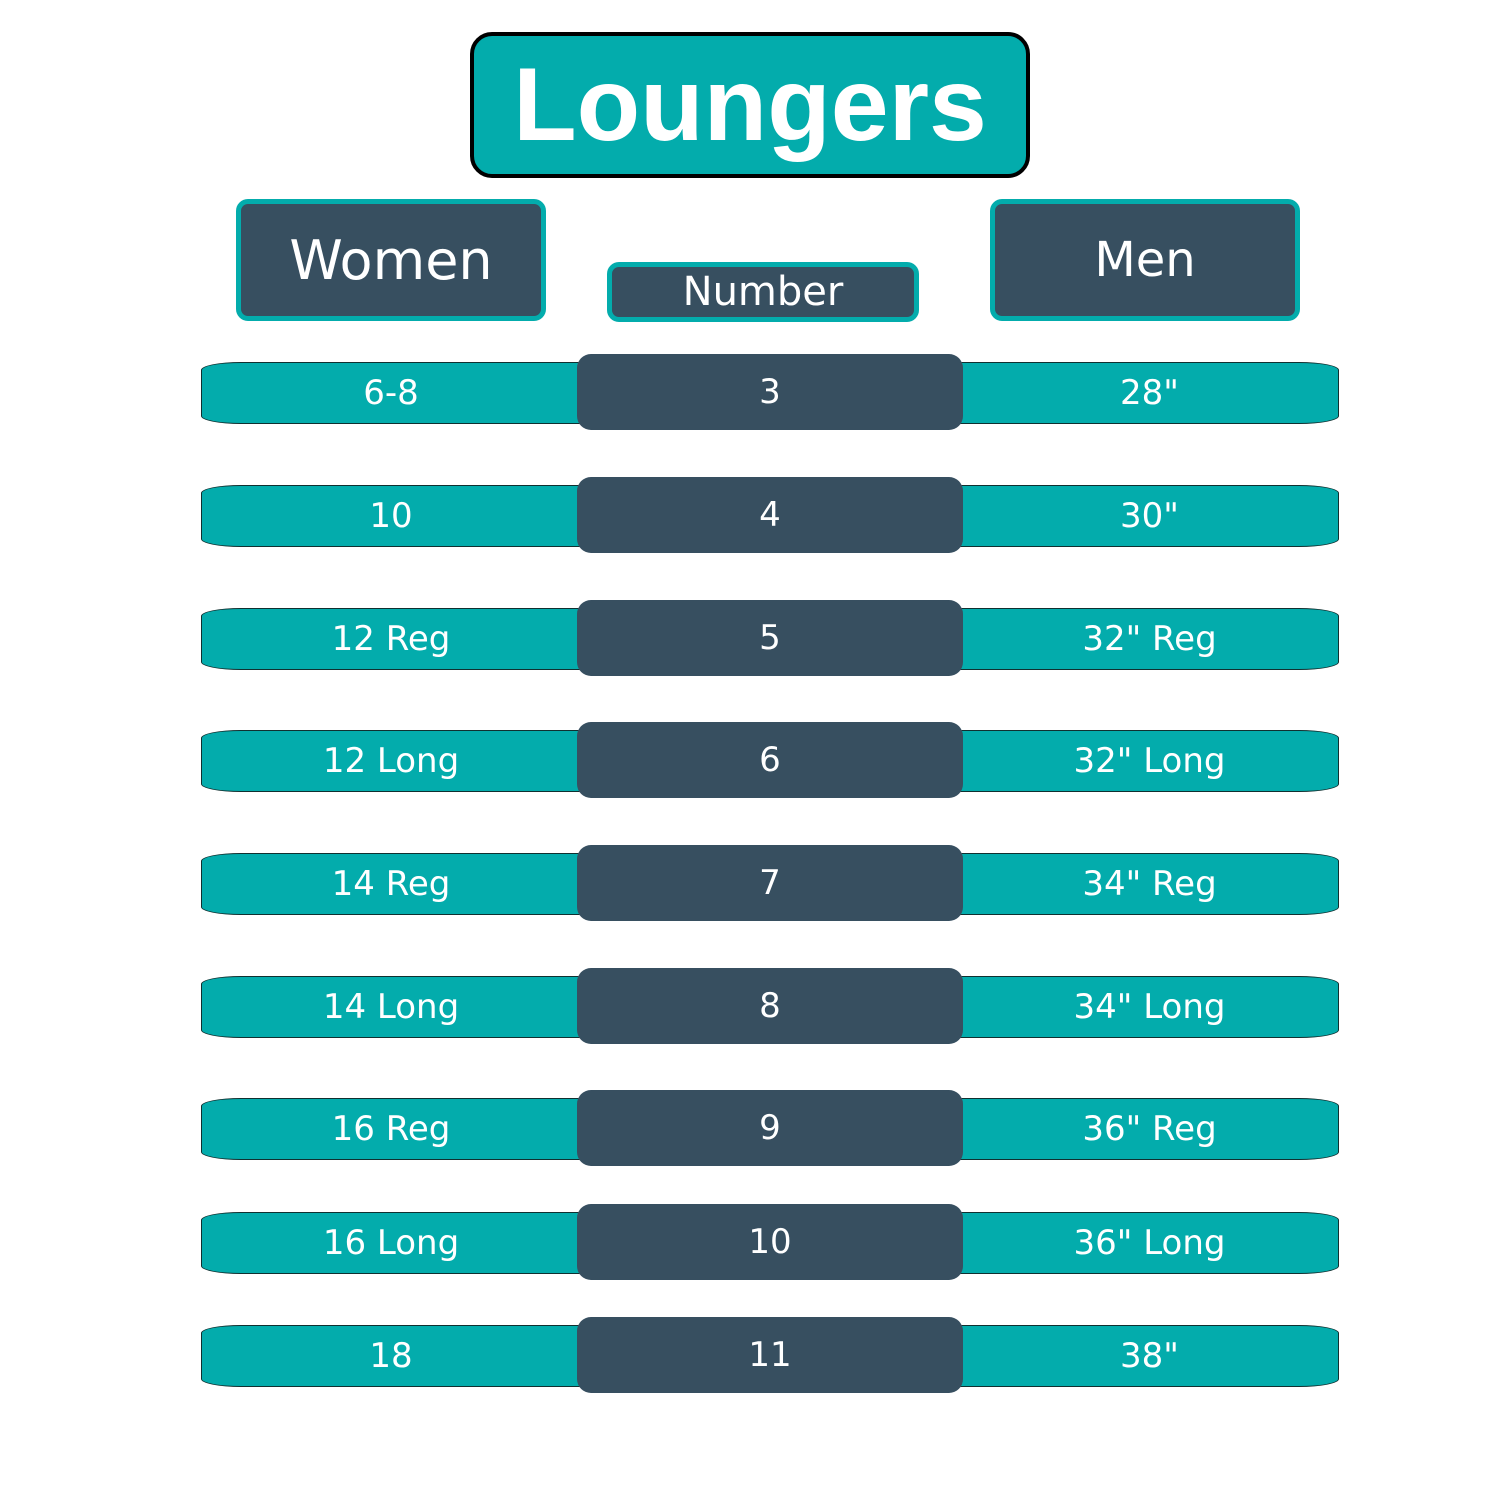 Image resolution: width=1500 pixels, height=1500 pixels. I want to click on size-number: 6, so click(770, 760).